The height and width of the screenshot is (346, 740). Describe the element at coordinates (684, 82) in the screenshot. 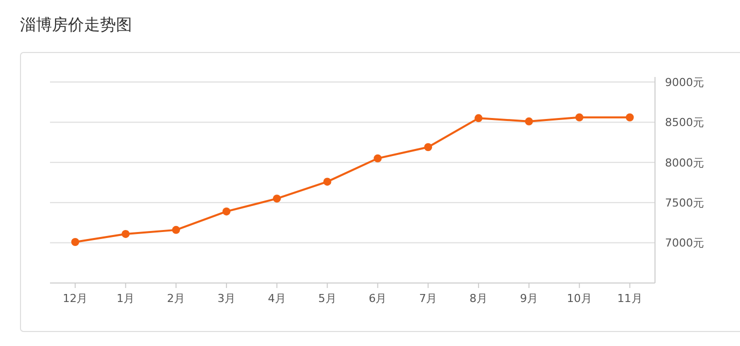

I see `y-tick-label: 9000元` at that location.